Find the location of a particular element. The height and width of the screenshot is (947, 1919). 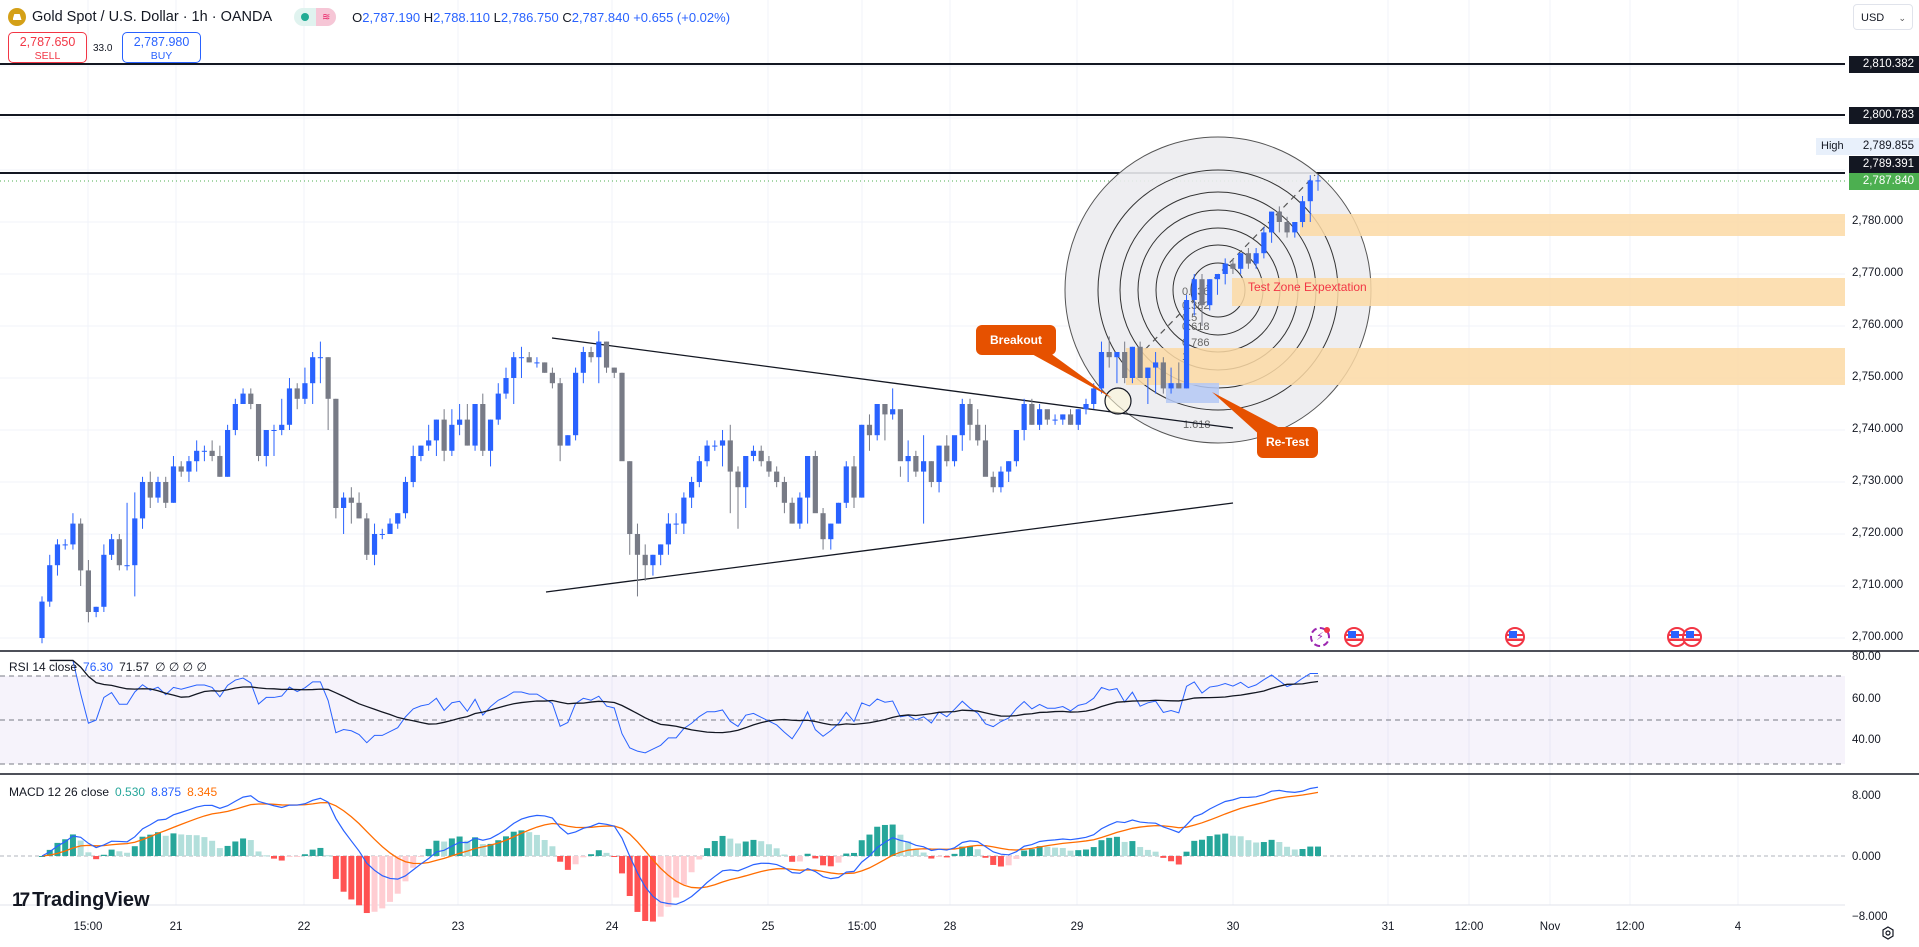

macd-tick-8: 8.000 is located at coordinates (1866, 796).